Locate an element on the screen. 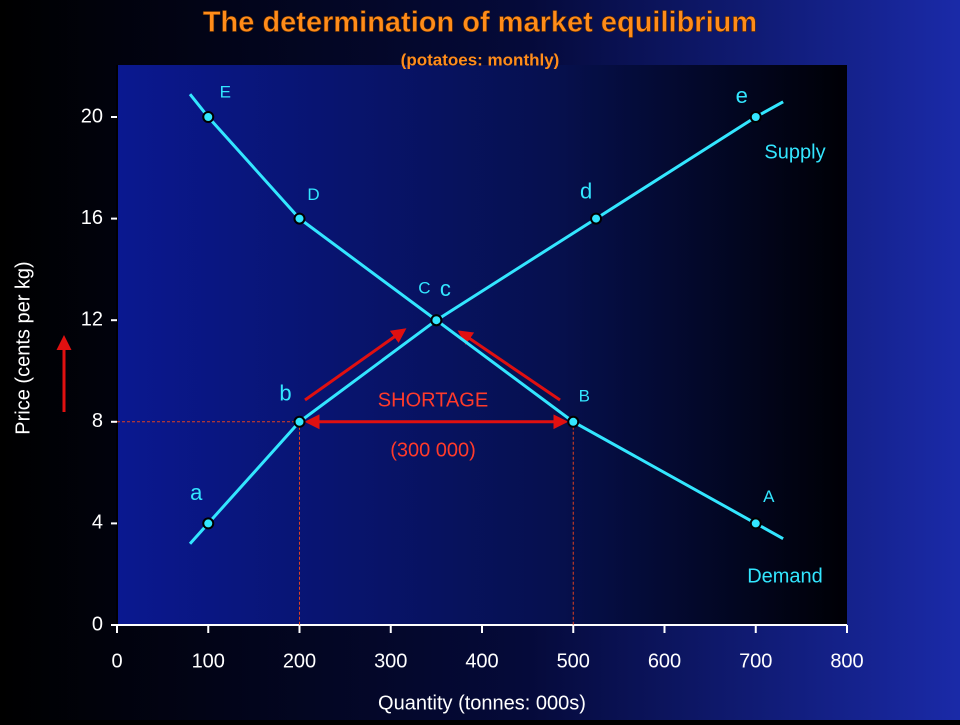 This screenshot has width=960, height=725. y-tick-label: 12 is located at coordinates (92, 319).